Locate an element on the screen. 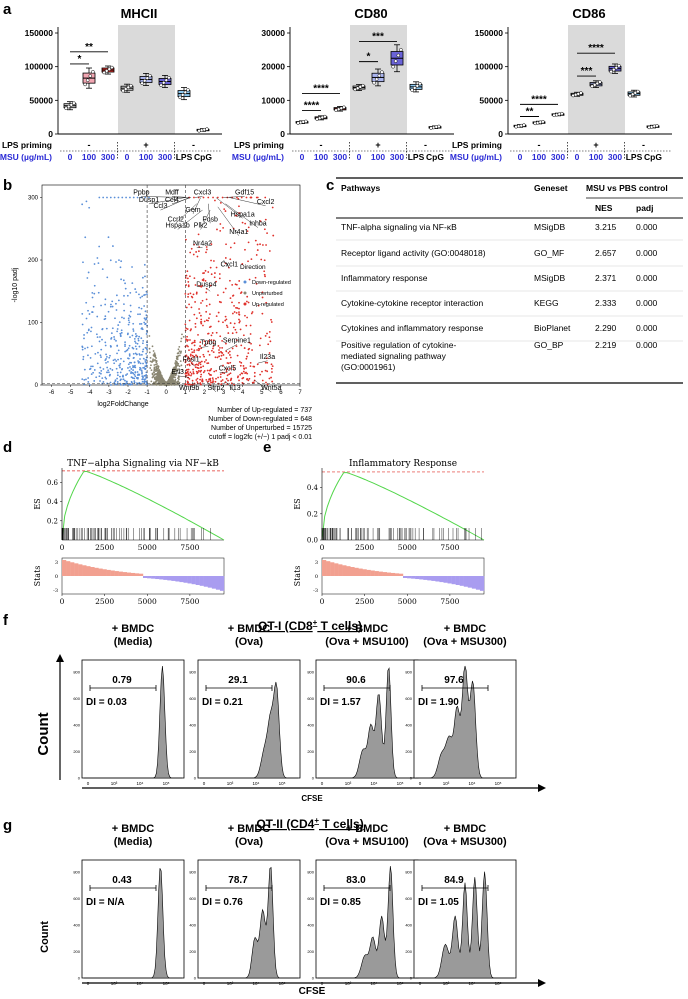 Image resolution: width=688 pixels, height=999 pixels. table-header-comparison: MSU vs PBS control is located at coordinates (627, 188).